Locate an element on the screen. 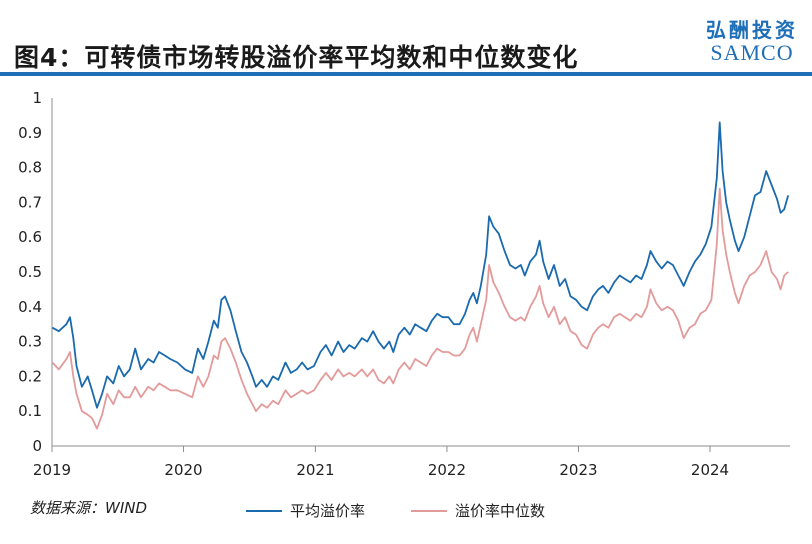 The width and height of the screenshot is (812, 544). x-tick-label: 2020 is located at coordinates (183, 470).